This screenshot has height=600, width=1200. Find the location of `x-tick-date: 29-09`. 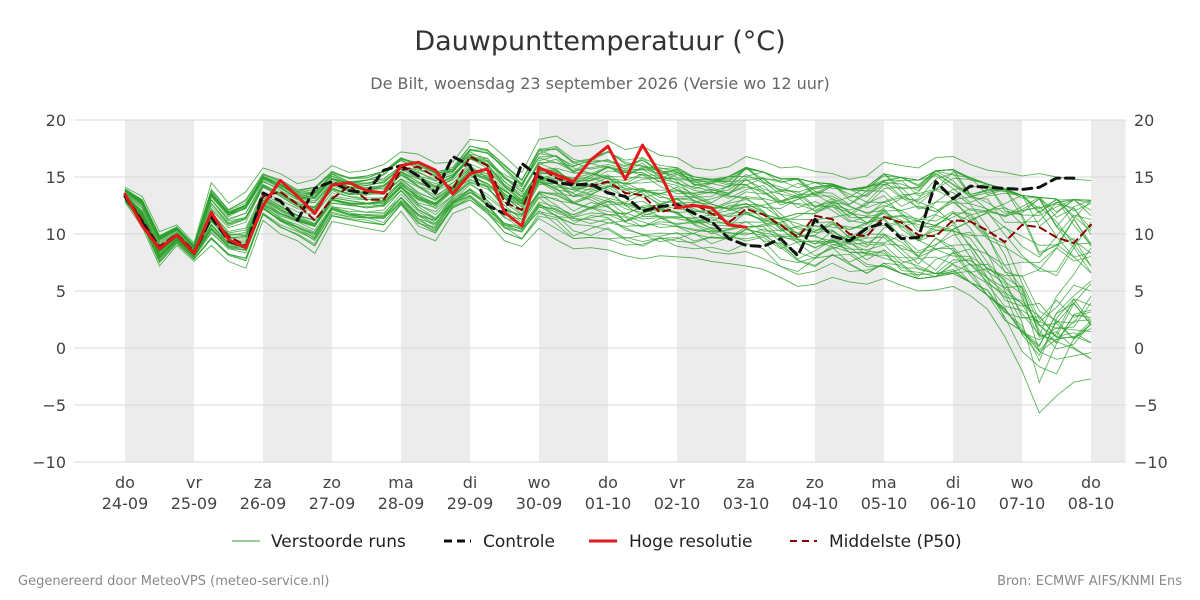

x-tick-date: 29-09 is located at coordinates (470, 503).